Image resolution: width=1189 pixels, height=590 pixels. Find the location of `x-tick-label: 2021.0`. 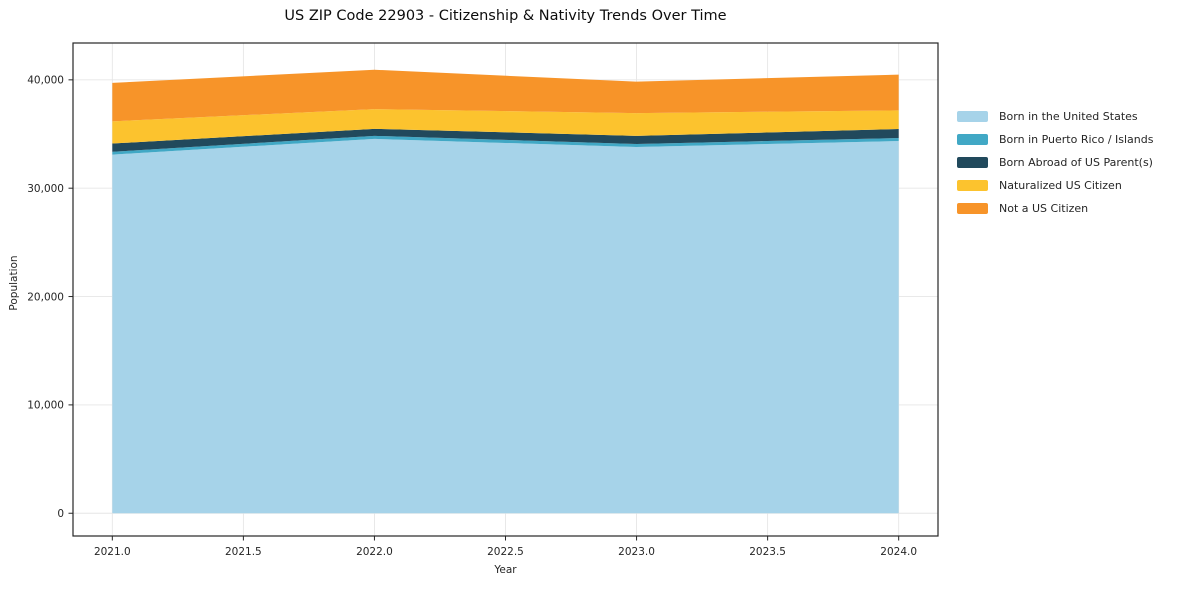

x-tick-label: 2021.0 is located at coordinates (112, 552).